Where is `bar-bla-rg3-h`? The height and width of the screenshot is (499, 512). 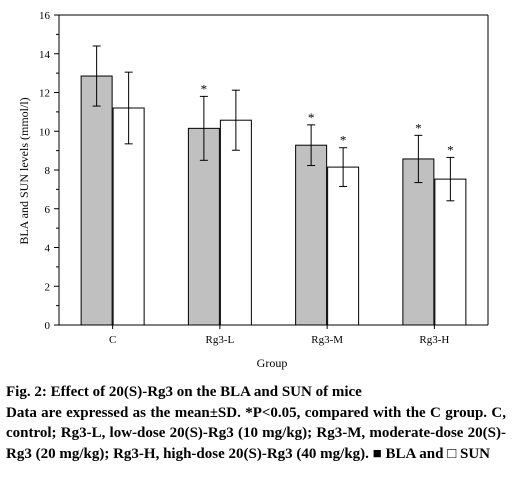
bar-bla-rg3-h is located at coordinates (418, 242).